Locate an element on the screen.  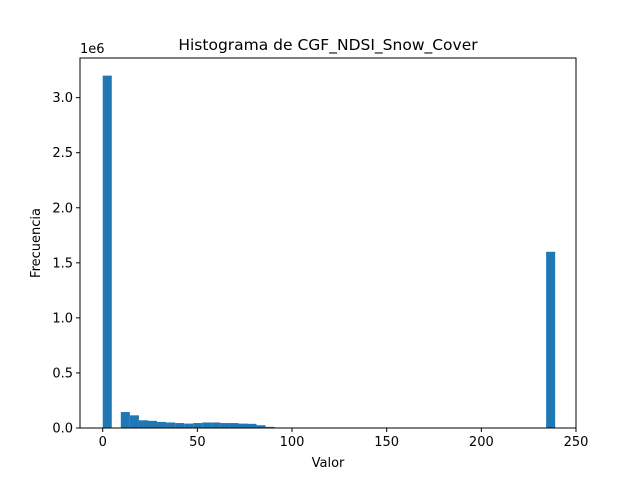
y-tick-label: 0.0 is located at coordinates (62, 429).